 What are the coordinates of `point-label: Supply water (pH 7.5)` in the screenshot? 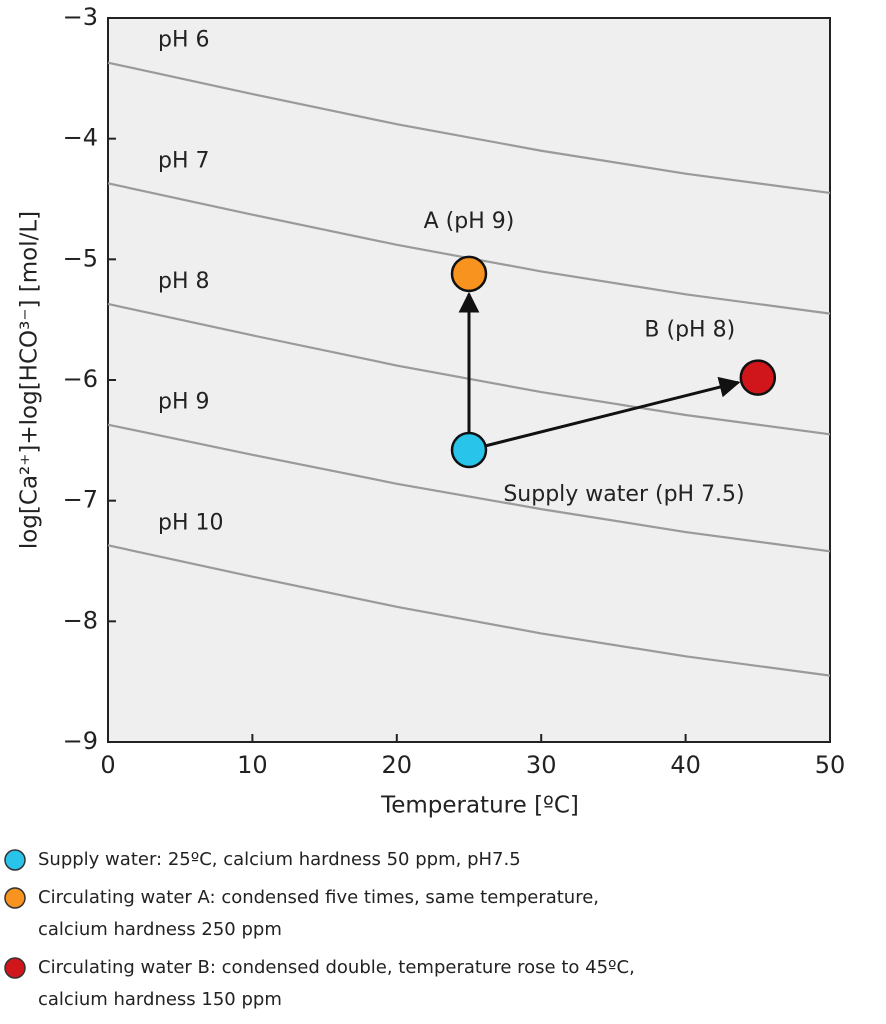 It's located at (623, 494).